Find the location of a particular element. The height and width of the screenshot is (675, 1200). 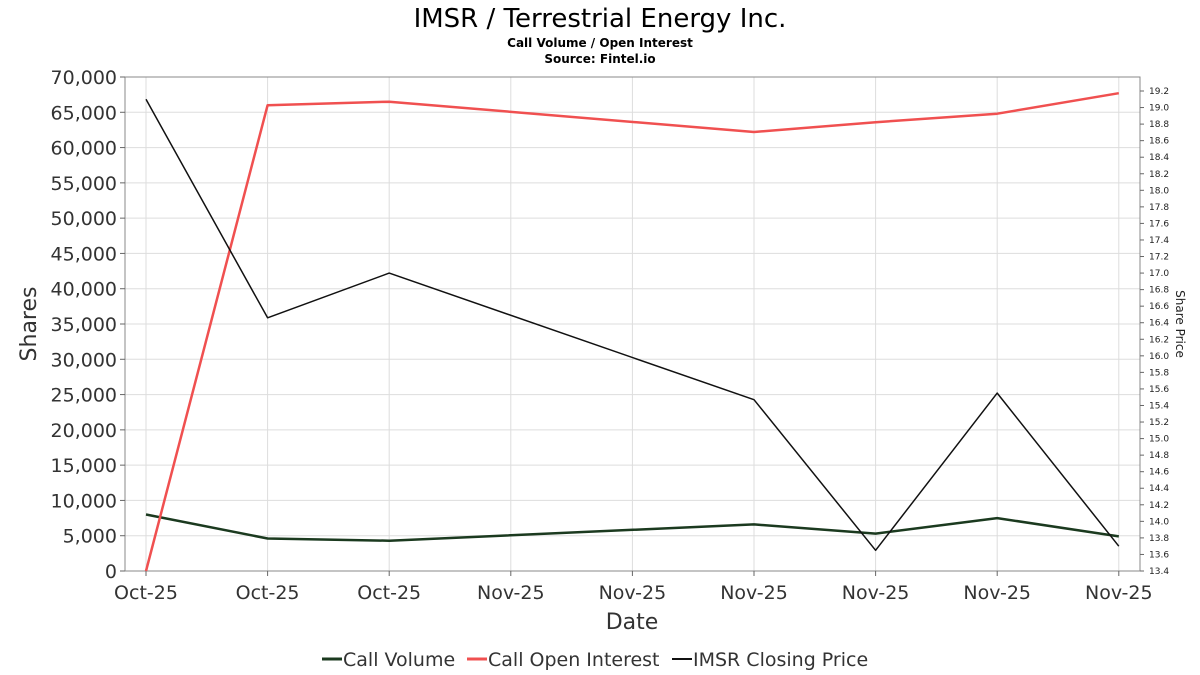

y2-tick-label: 14.0 is located at coordinates (1159, 522).